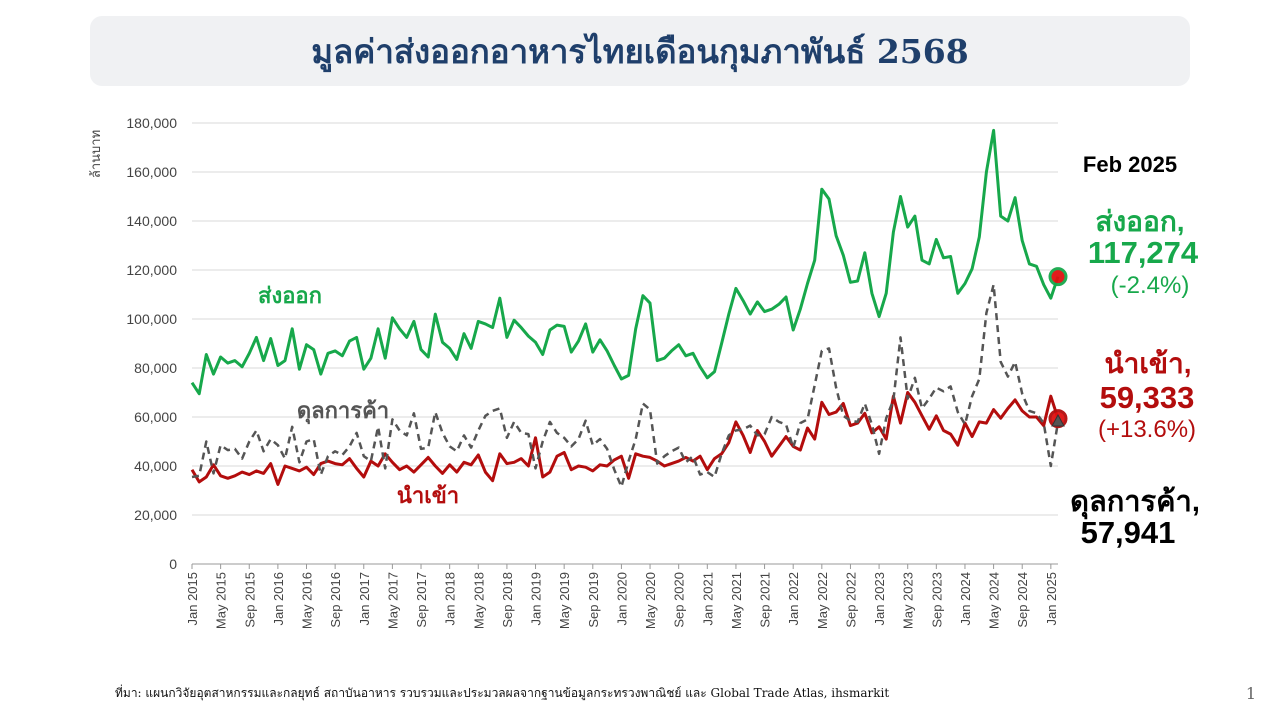 The width and height of the screenshot is (1280, 720). What do you see at coordinates (151, 221) in the screenshot?
I see `y-tick-label: 140,000` at bounding box center [151, 221].